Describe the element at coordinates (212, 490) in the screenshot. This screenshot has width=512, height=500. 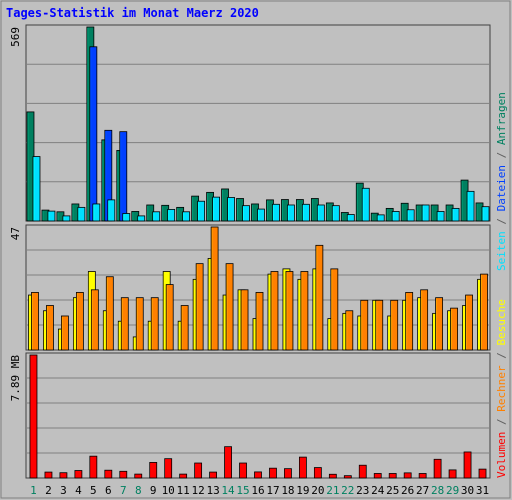
I see `x-tick-label-day-13: 13` at that location.